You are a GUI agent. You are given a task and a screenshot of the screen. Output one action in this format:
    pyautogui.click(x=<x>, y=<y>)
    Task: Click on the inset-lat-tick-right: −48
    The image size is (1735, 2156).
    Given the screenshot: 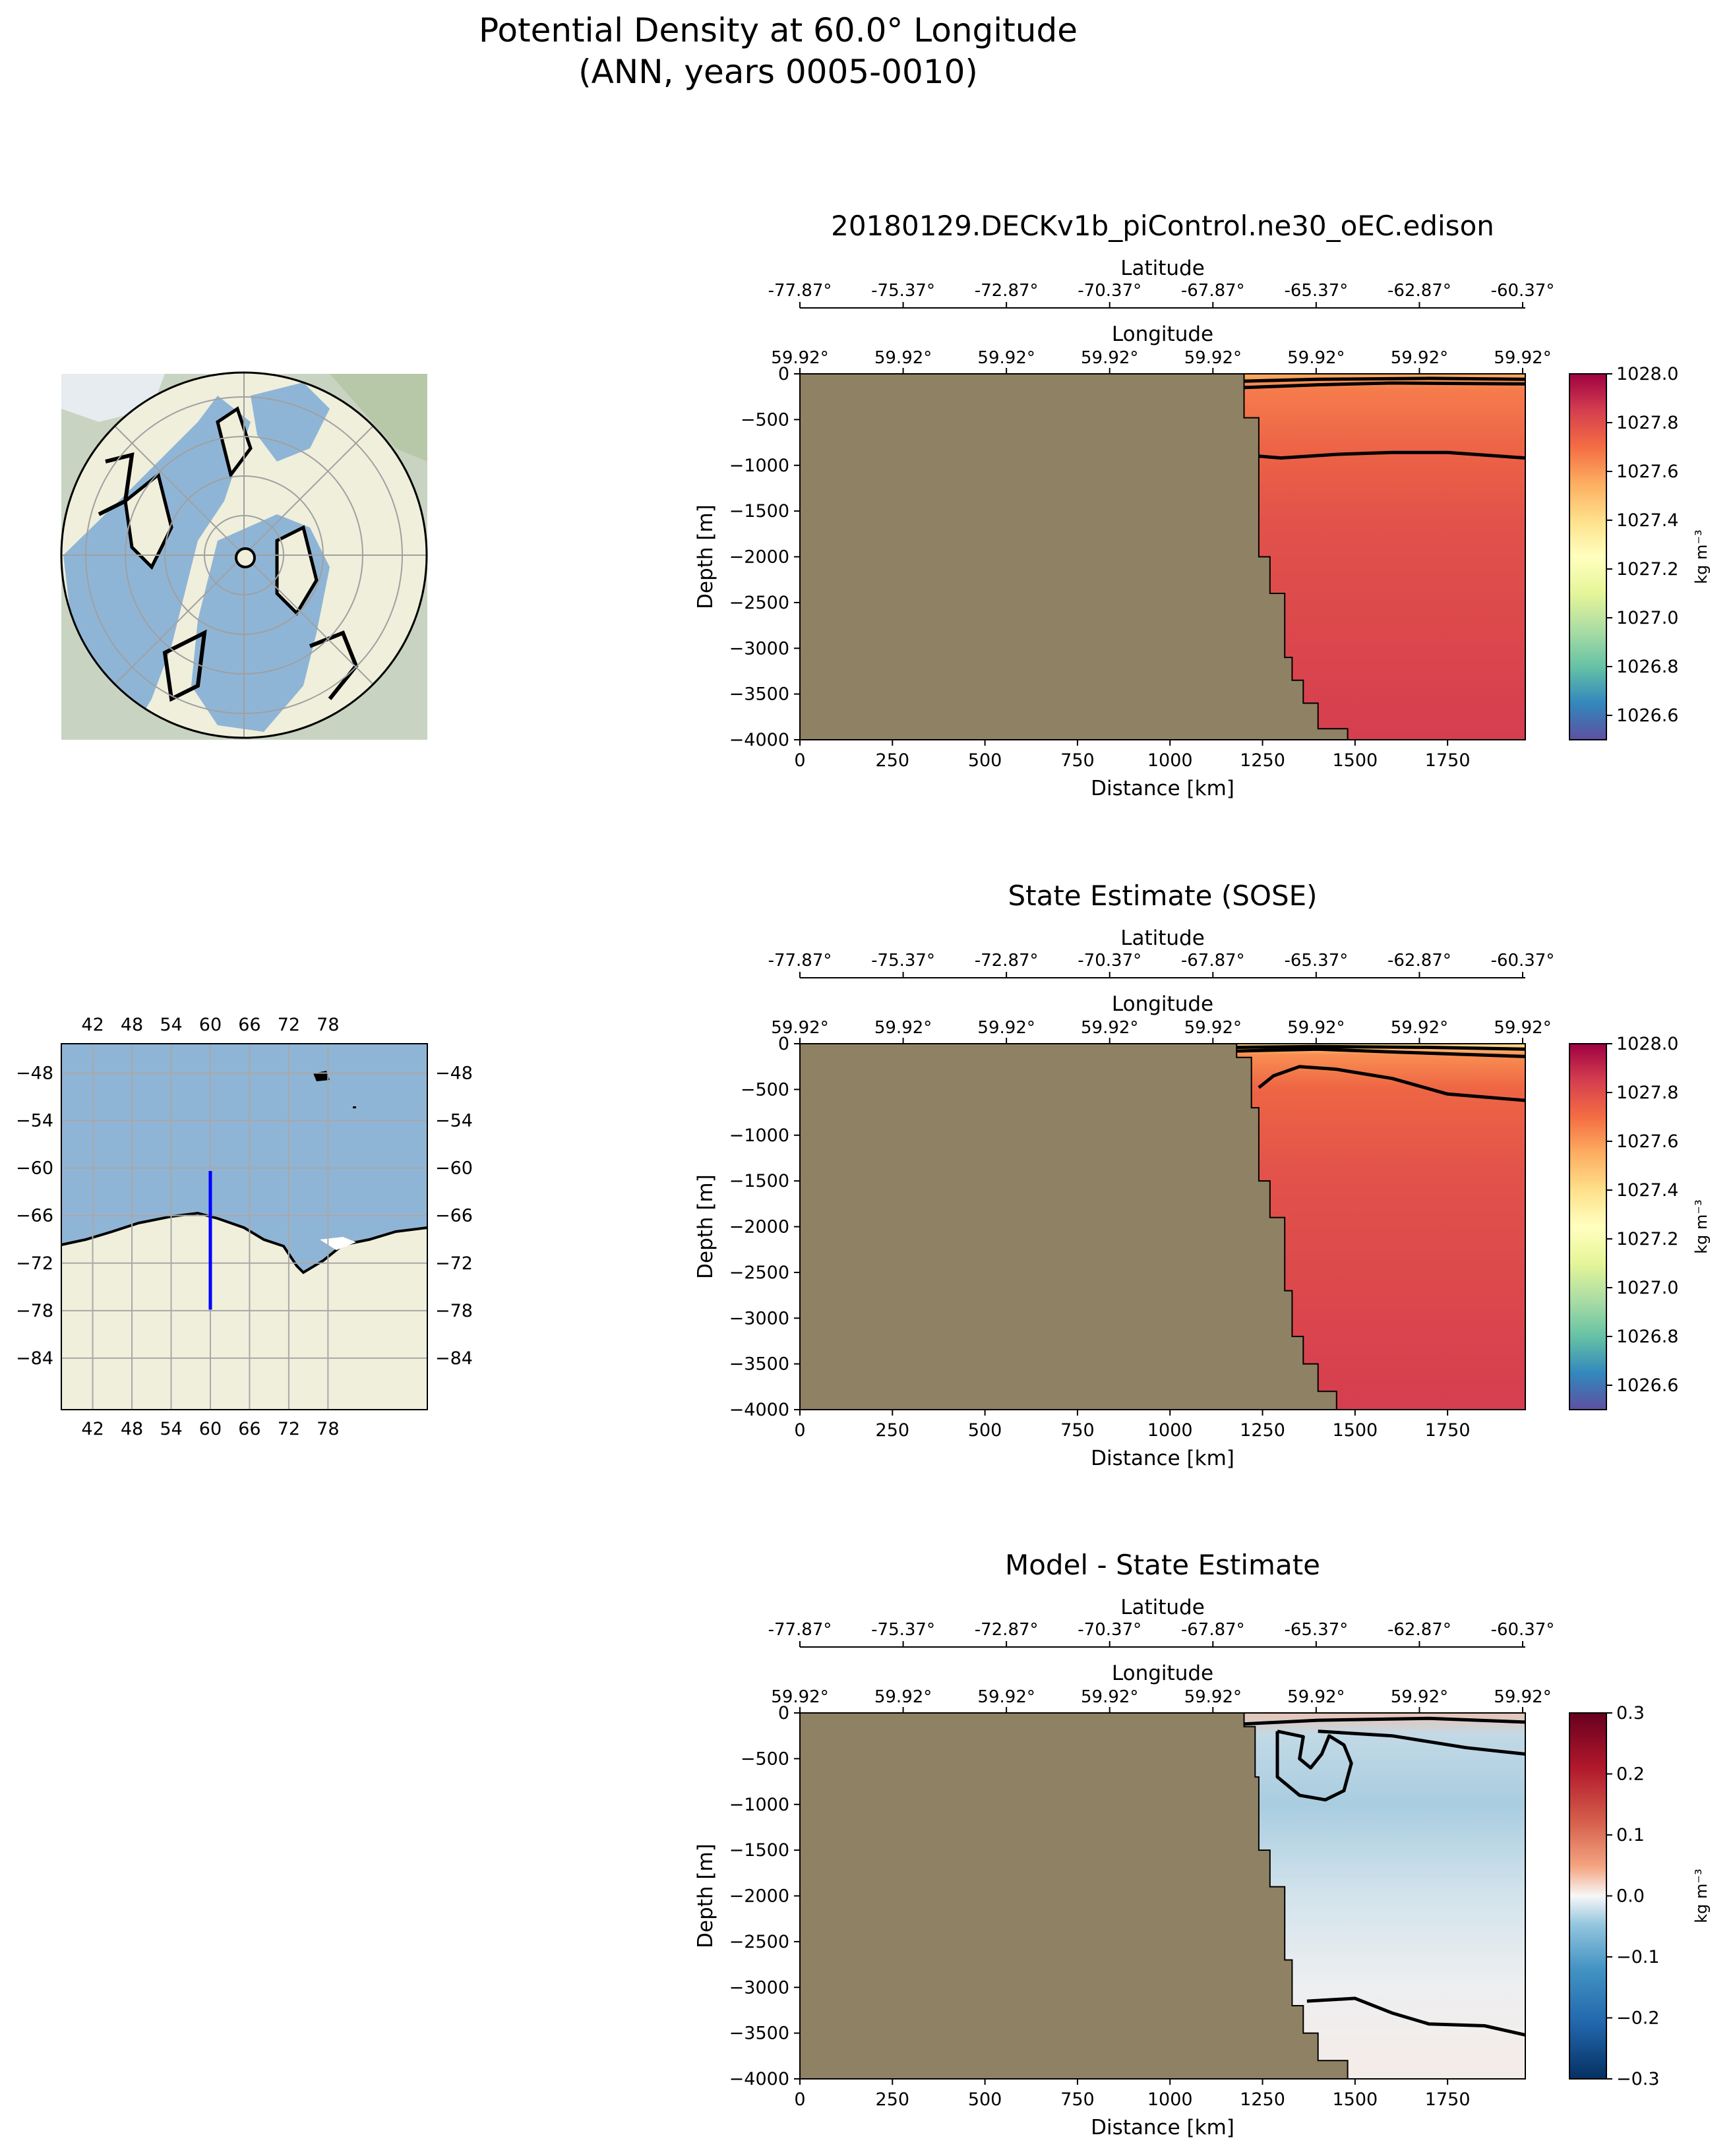 What is the action you would take?
    pyautogui.click(x=454, y=1073)
    